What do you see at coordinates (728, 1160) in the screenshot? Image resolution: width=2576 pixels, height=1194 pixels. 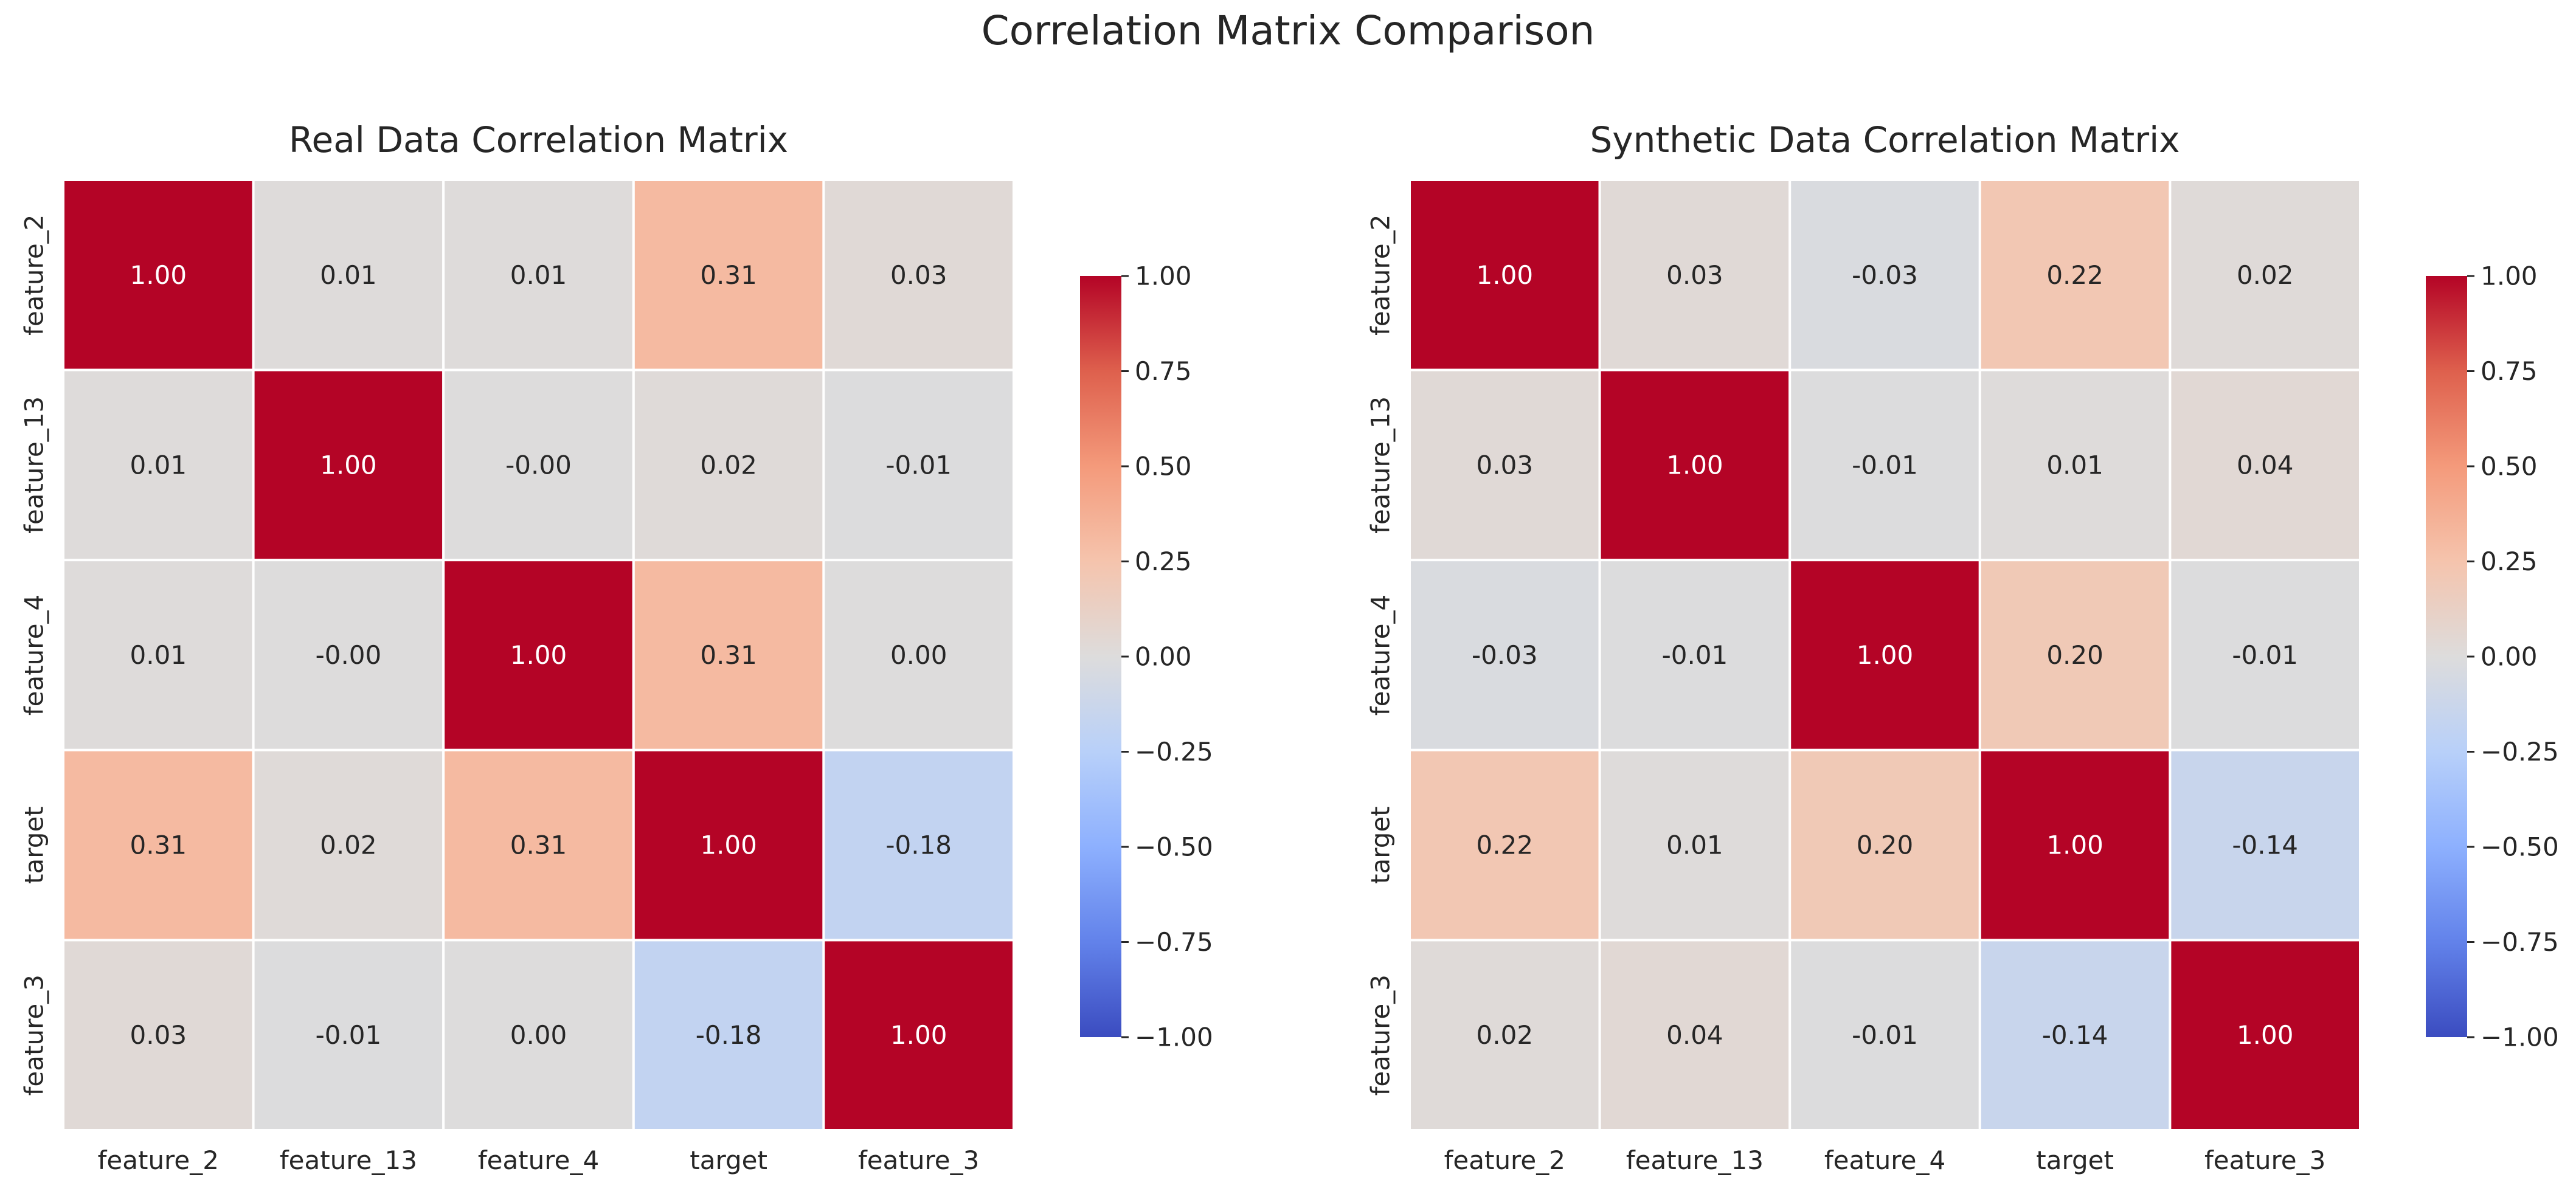 I see `x-tick-label: target` at bounding box center [728, 1160].